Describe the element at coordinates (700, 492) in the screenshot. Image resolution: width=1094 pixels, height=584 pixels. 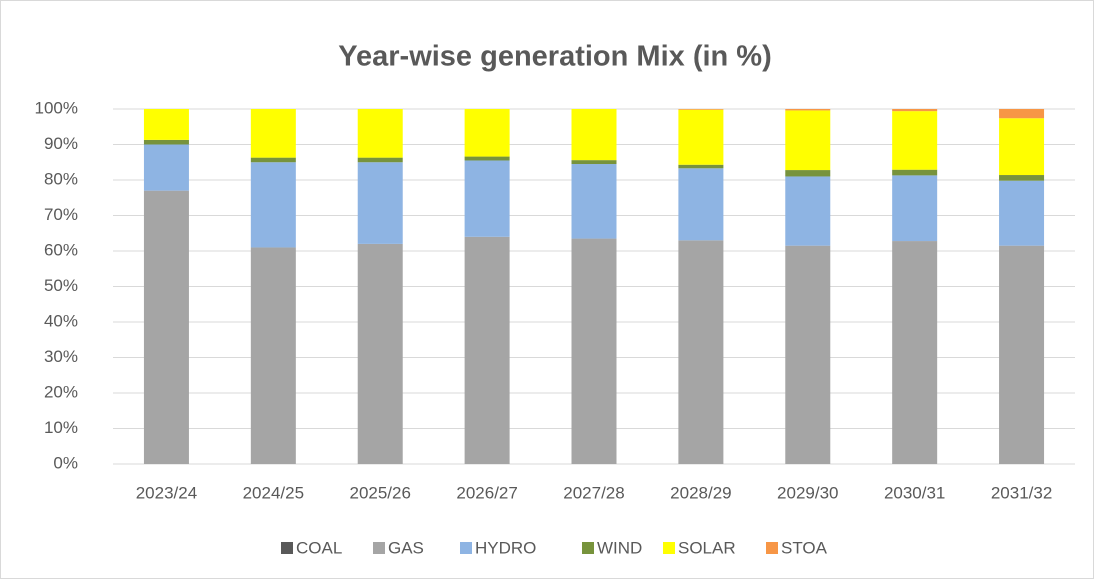
I see `x-tick-label: 2028/29` at that location.